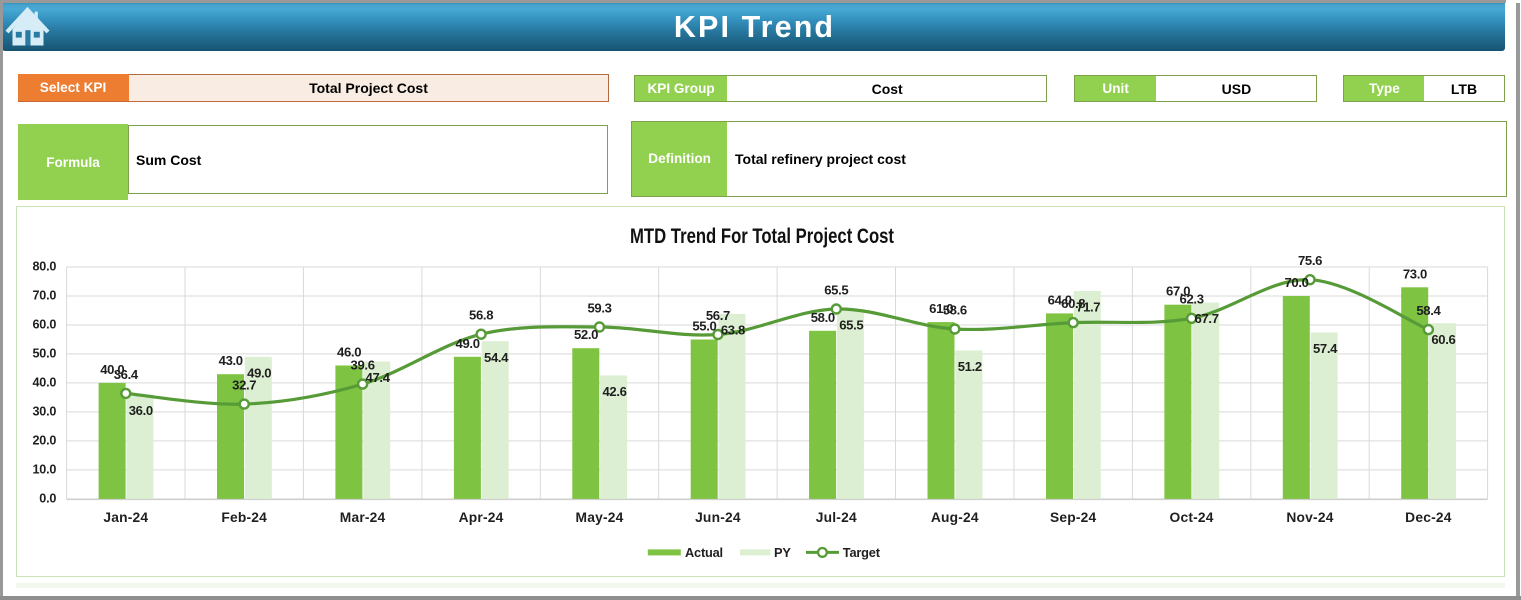  What do you see at coordinates (44, 325) in the screenshot?
I see `svg-text: 60.0` at bounding box center [44, 325].